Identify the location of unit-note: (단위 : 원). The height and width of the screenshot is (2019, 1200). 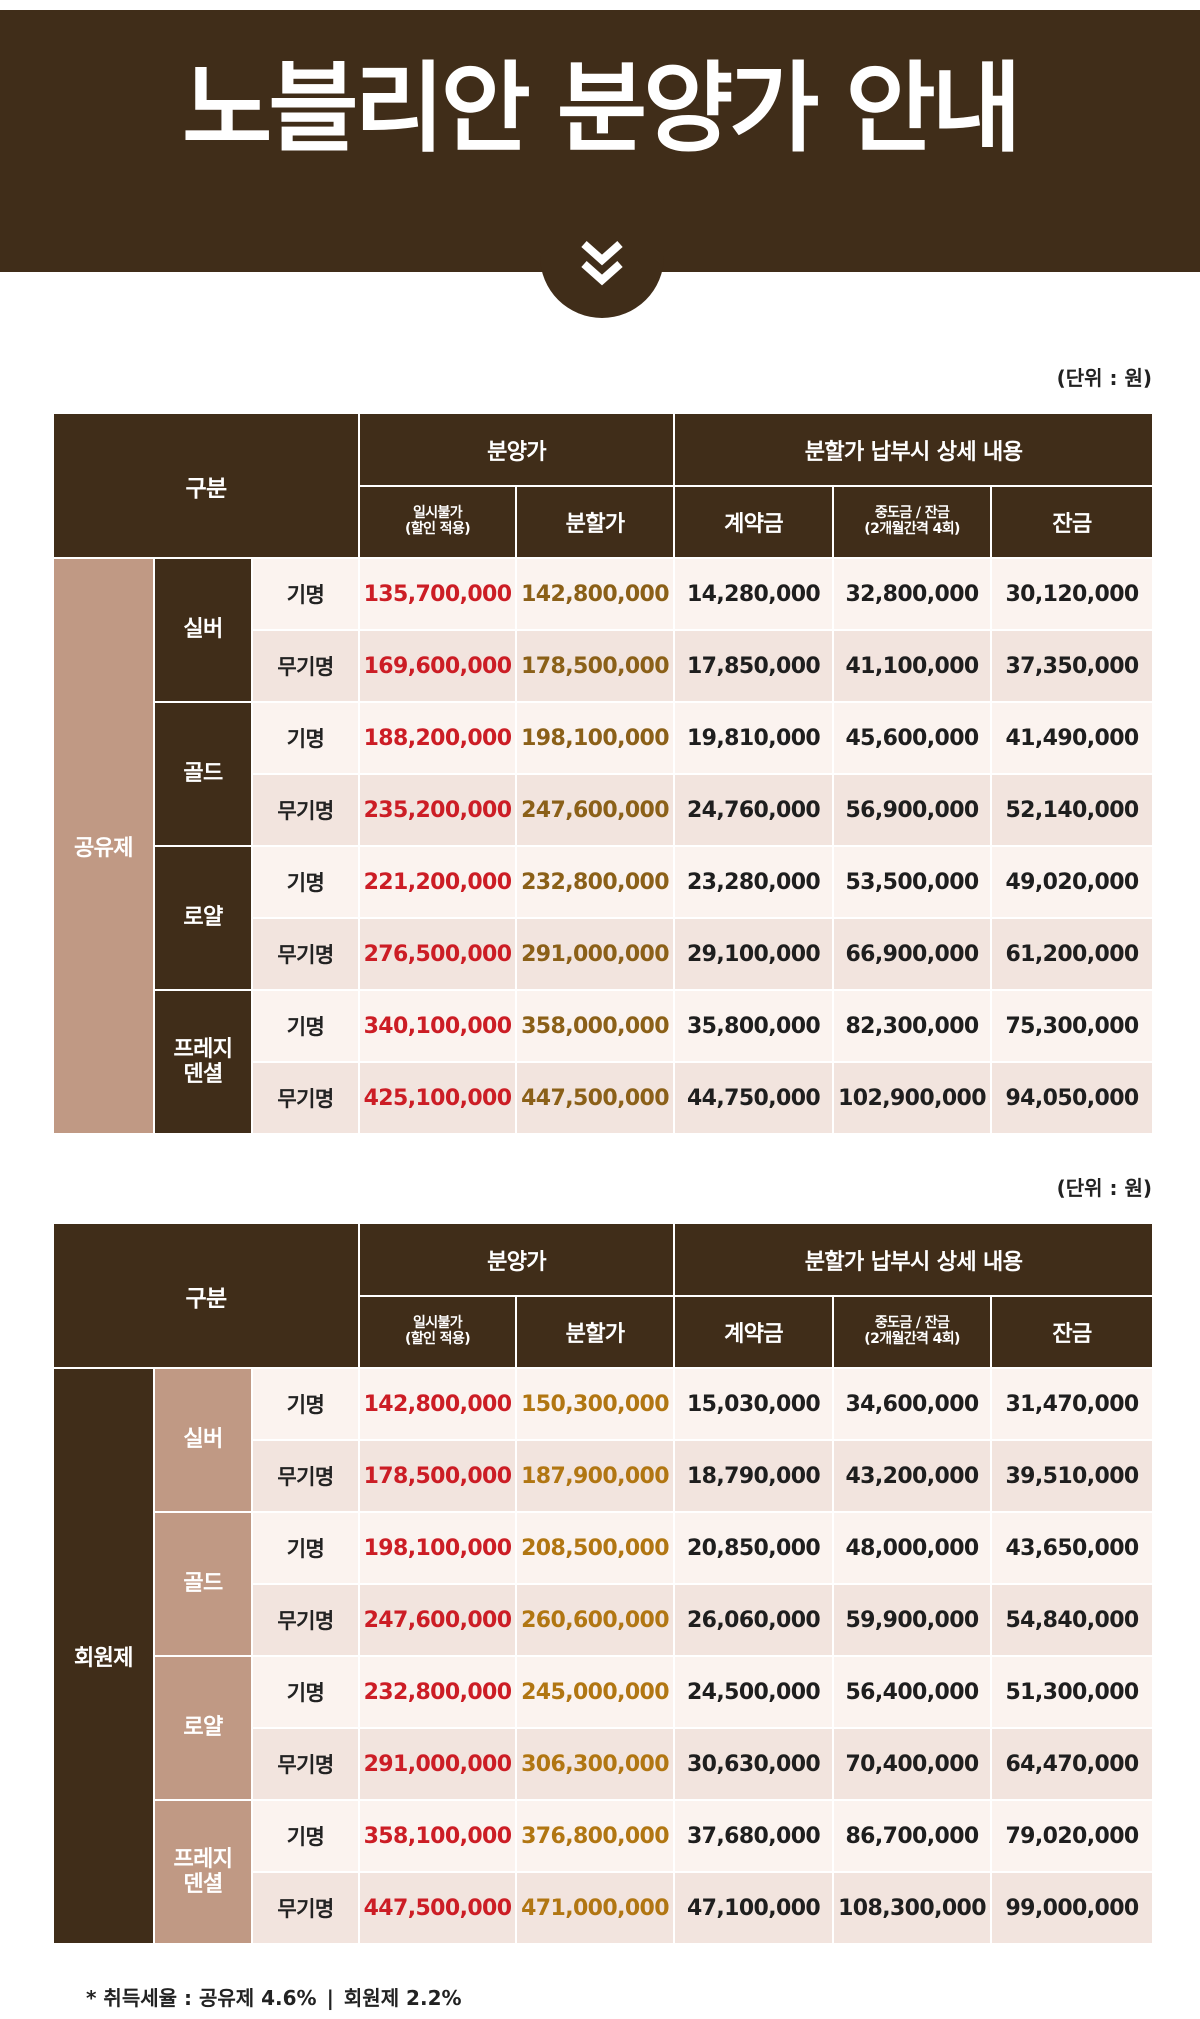
(1104, 1188).